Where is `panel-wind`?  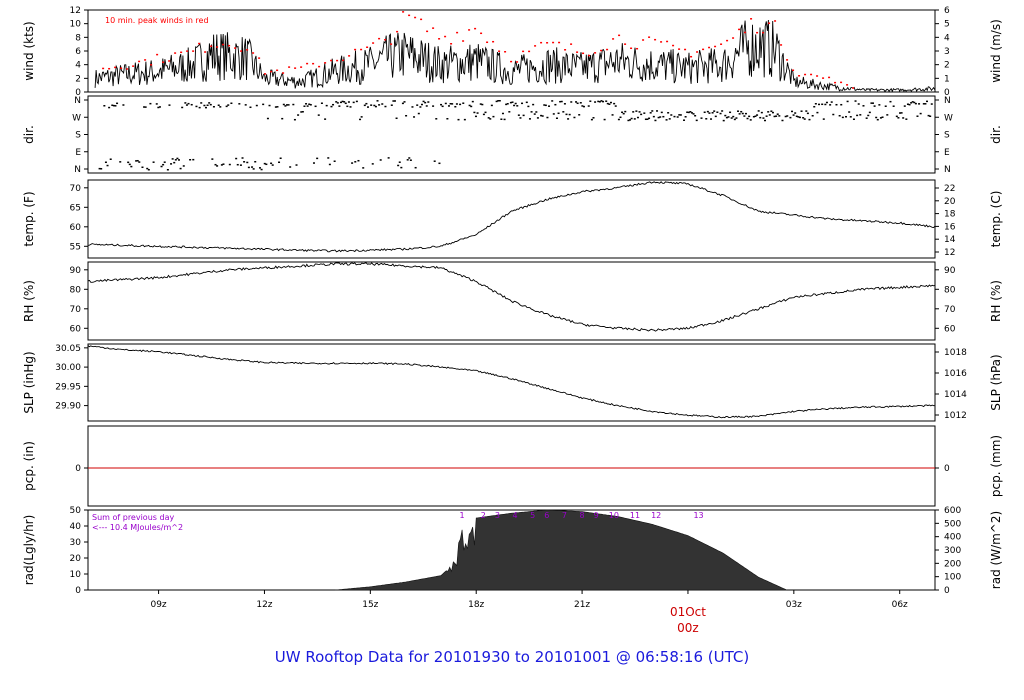
panel-wind is located at coordinates (511, 51).